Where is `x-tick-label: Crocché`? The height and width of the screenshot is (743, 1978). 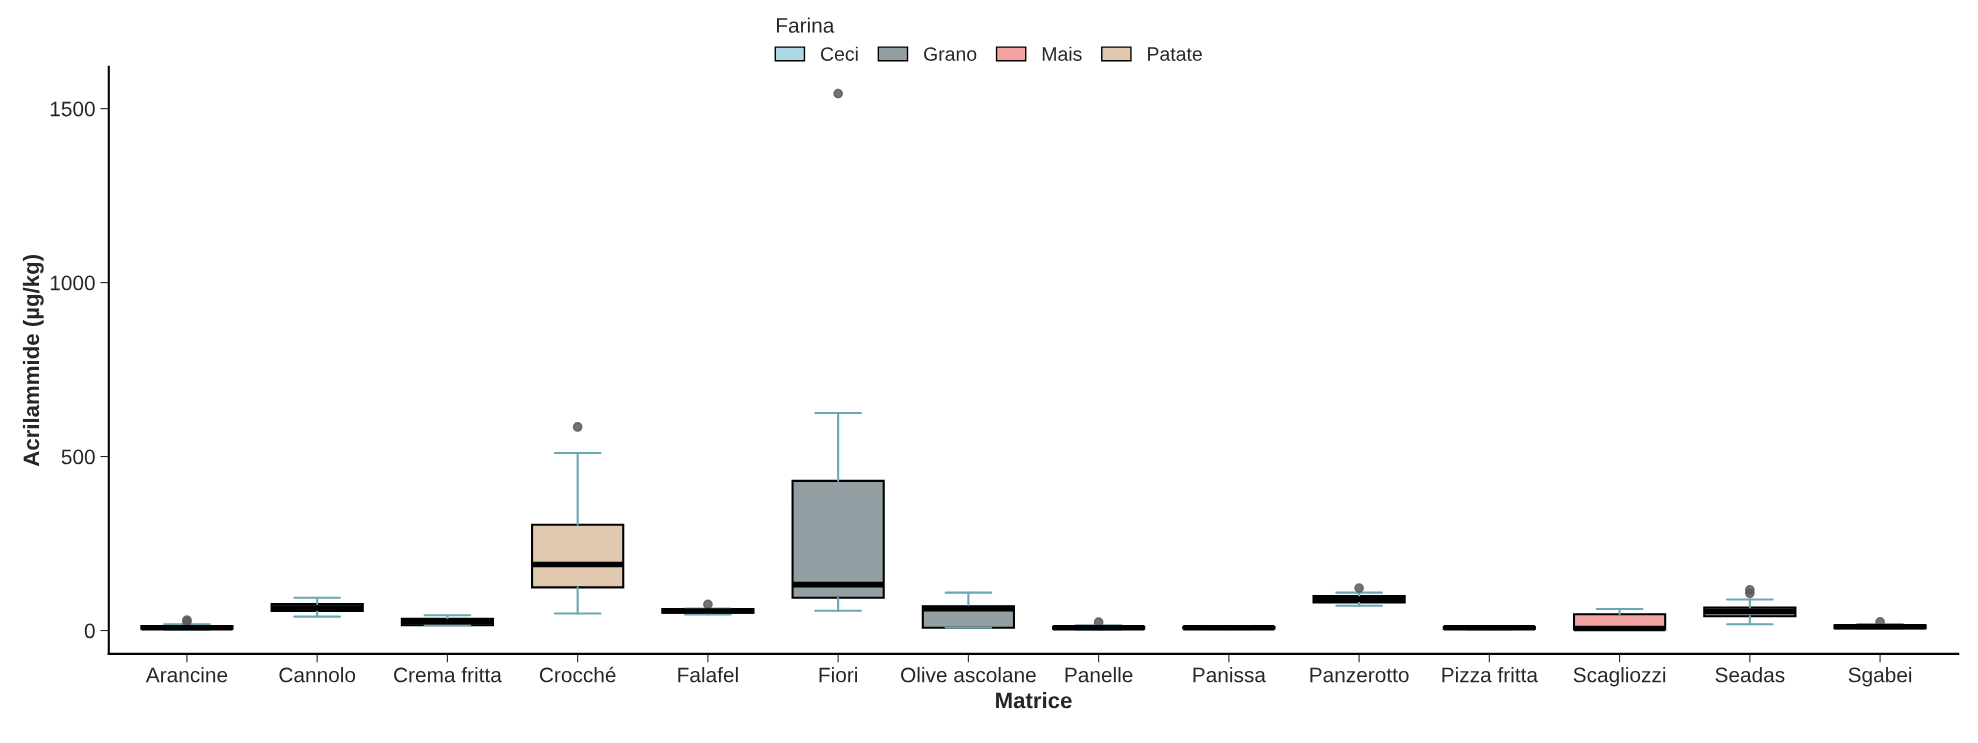 x-tick-label: Crocché is located at coordinates (577, 674).